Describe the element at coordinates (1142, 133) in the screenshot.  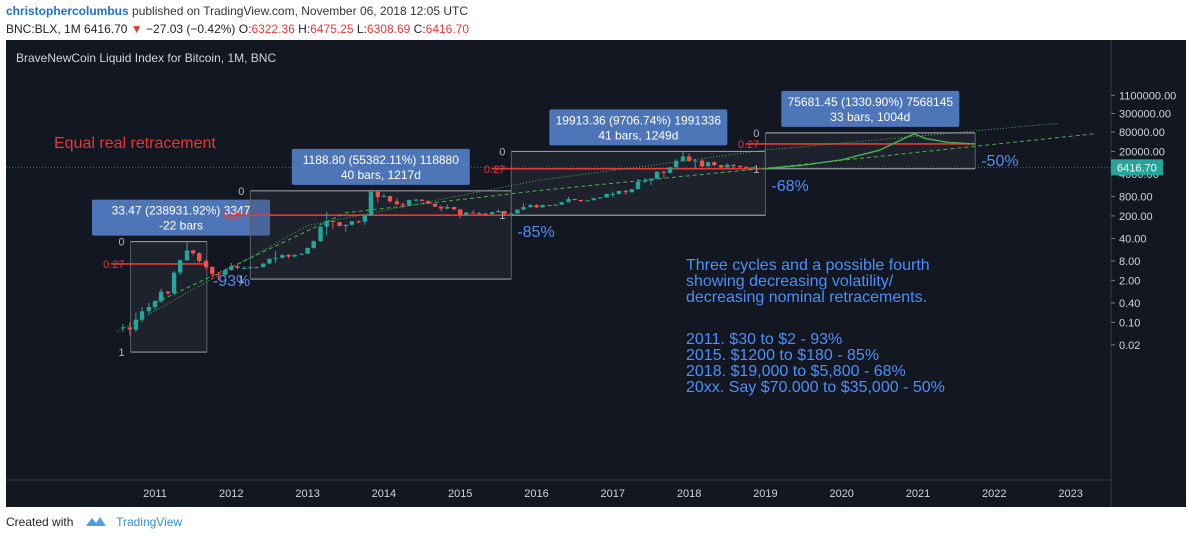
I see `y-tick-label: 80000.00` at that location.